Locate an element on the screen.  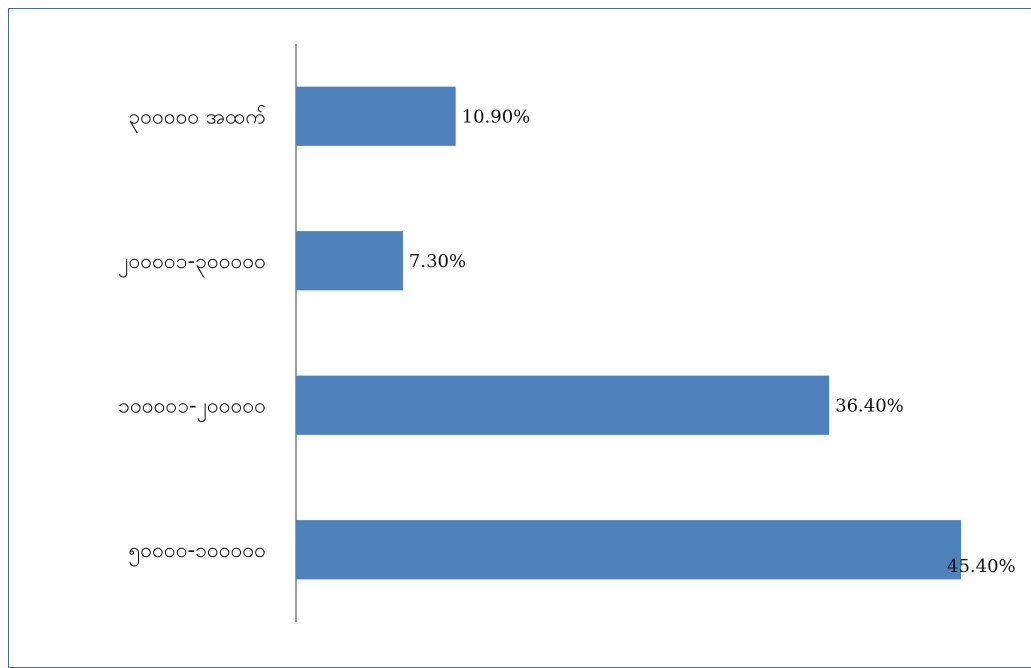
category-label-2: ၁၀၀၀၀၁-၂၀၀၀၀၀ is located at coordinates (192, 407).